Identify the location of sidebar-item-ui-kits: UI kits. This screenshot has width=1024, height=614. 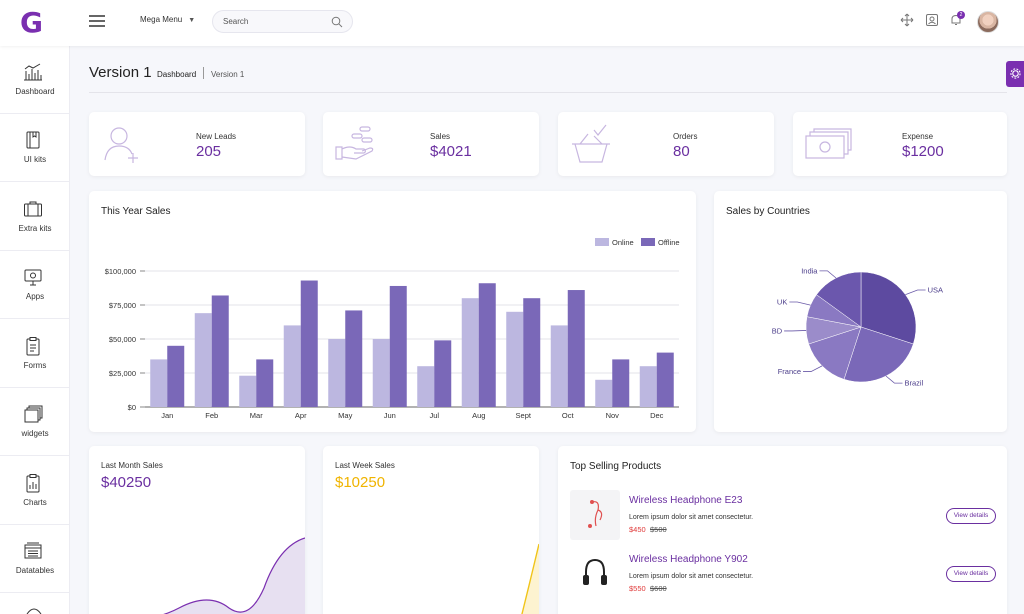
(35, 148).